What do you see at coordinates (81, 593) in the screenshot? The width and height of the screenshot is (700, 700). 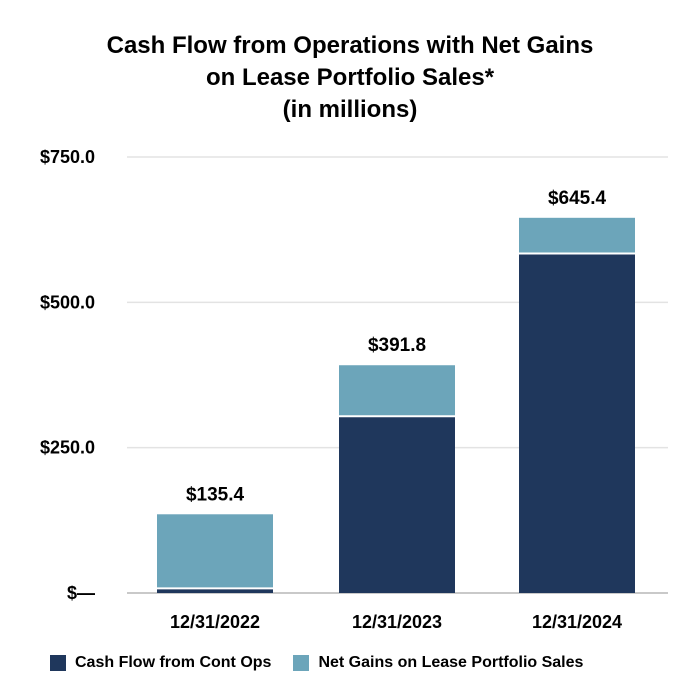 I see `y-tick-label: $—` at bounding box center [81, 593].